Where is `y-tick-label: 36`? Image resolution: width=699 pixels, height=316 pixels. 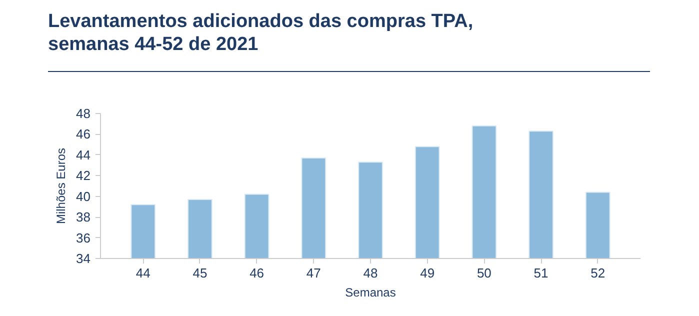 y-tick-label: 36 is located at coordinates (83, 238).